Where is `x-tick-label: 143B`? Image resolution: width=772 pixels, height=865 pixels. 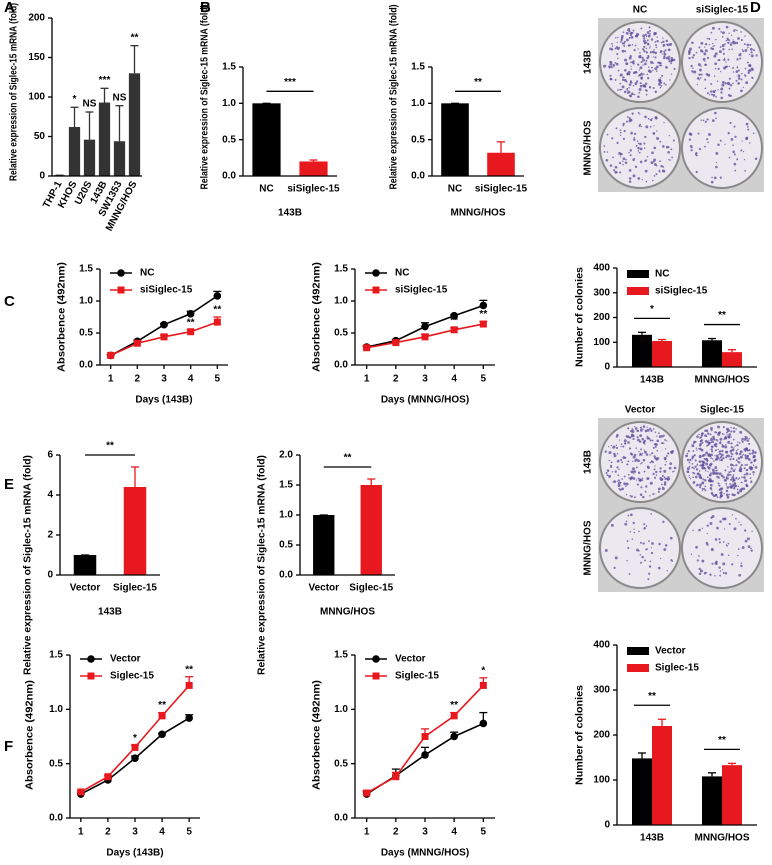 x-tick-label: 143B is located at coordinates (652, 838).